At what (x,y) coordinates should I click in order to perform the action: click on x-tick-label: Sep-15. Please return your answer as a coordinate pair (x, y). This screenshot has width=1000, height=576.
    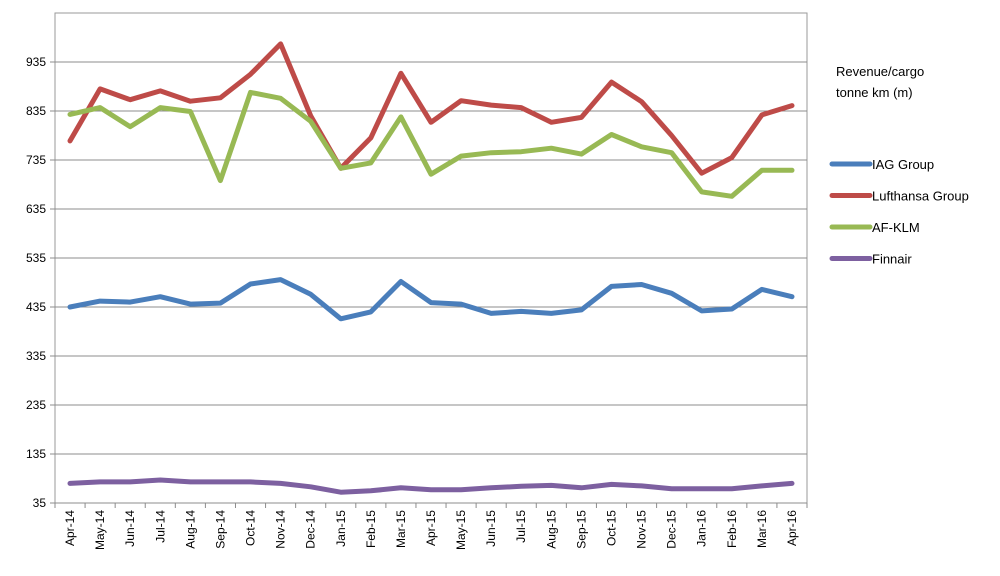
    Looking at the image, I should click on (581, 529).